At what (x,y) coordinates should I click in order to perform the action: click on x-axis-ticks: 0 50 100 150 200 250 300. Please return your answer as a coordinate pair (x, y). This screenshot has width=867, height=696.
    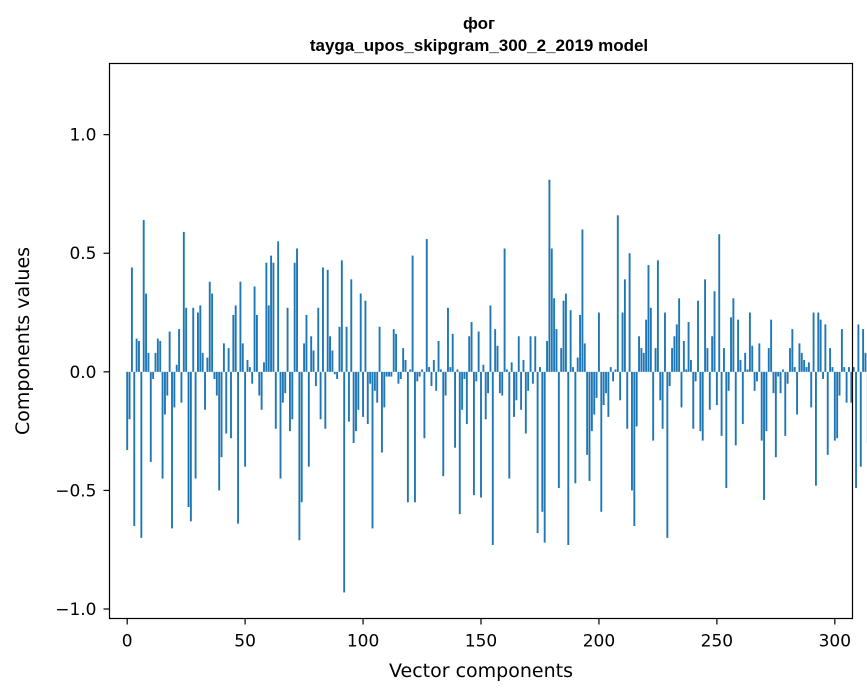
    Looking at the image, I should click on (486, 635).